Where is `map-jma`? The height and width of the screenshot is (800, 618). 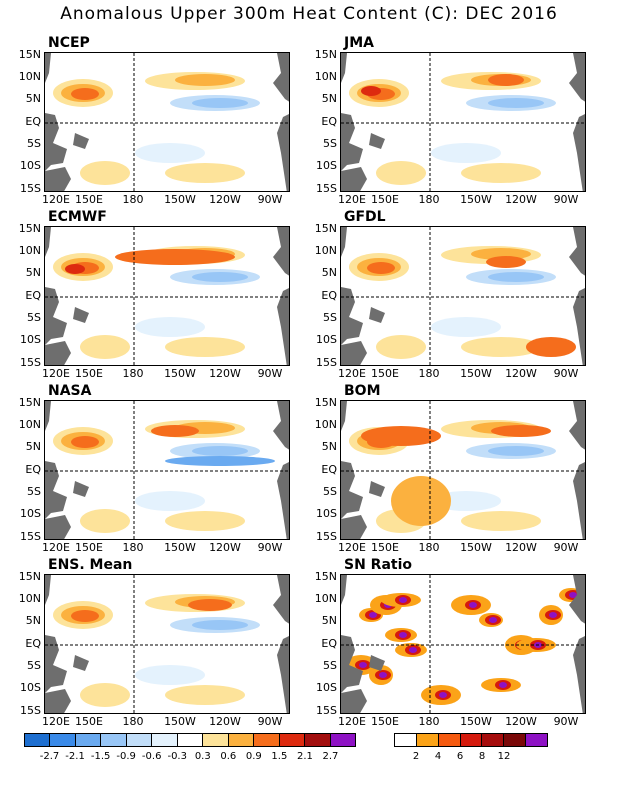
map-jma is located at coordinates (463, 122).